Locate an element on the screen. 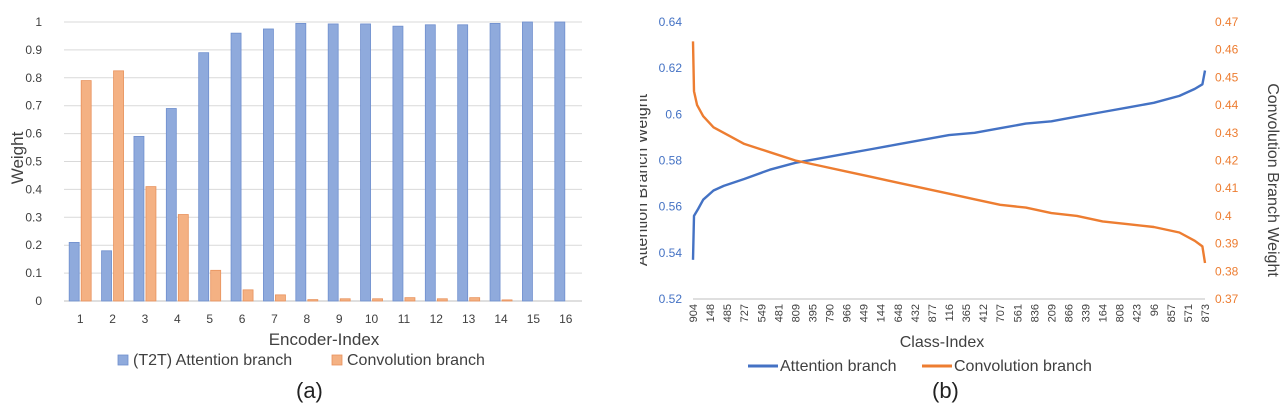 This screenshot has width=1280, height=408. chart-b-y2-tick-label: 0.45 is located at coordinates (1227, 77).